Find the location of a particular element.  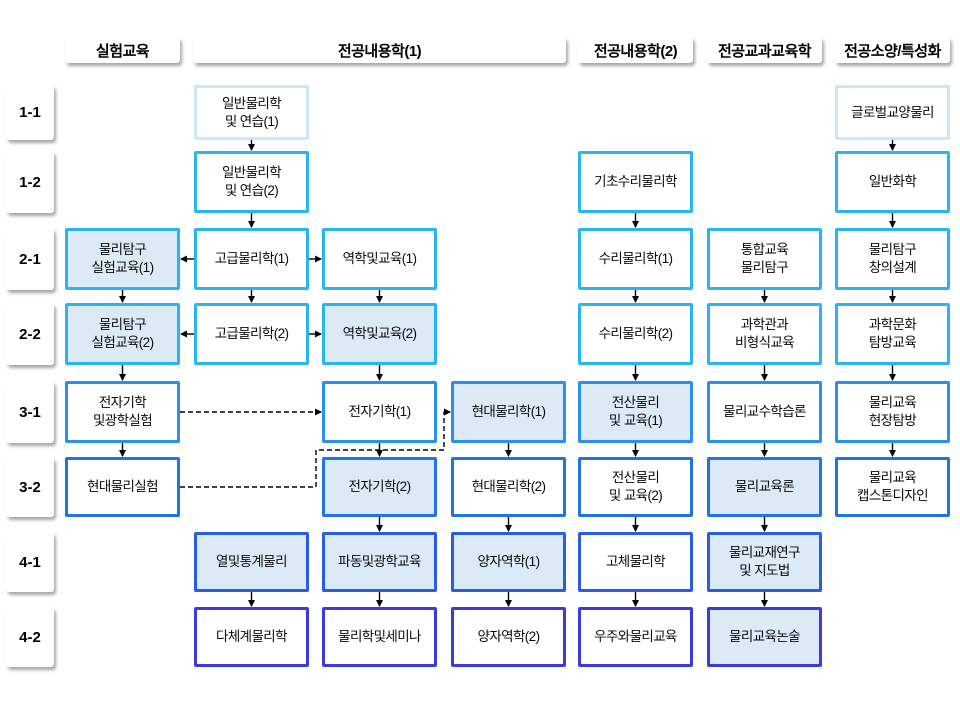

column-header-liberal: 전공소양/특성화 is located at coordinates (892, 50).